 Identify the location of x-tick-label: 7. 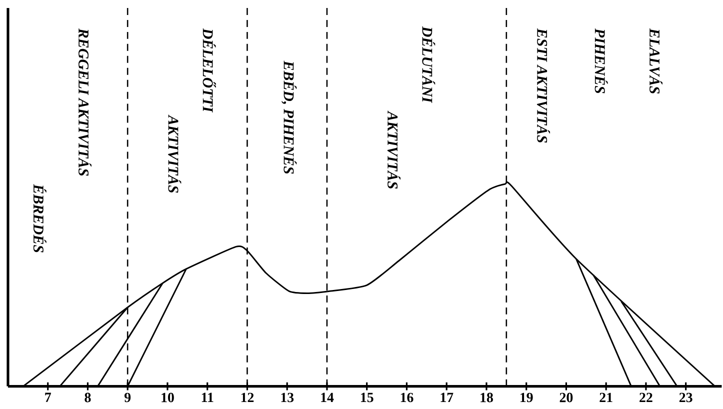
(48, 397).